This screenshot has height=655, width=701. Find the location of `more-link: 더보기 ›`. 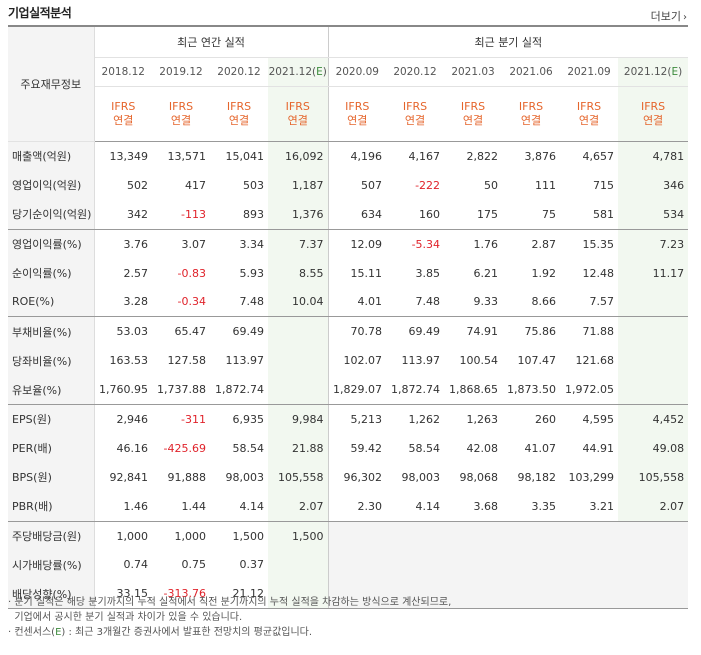

more-link: 더보기 › is located at coordinates (669, 16).